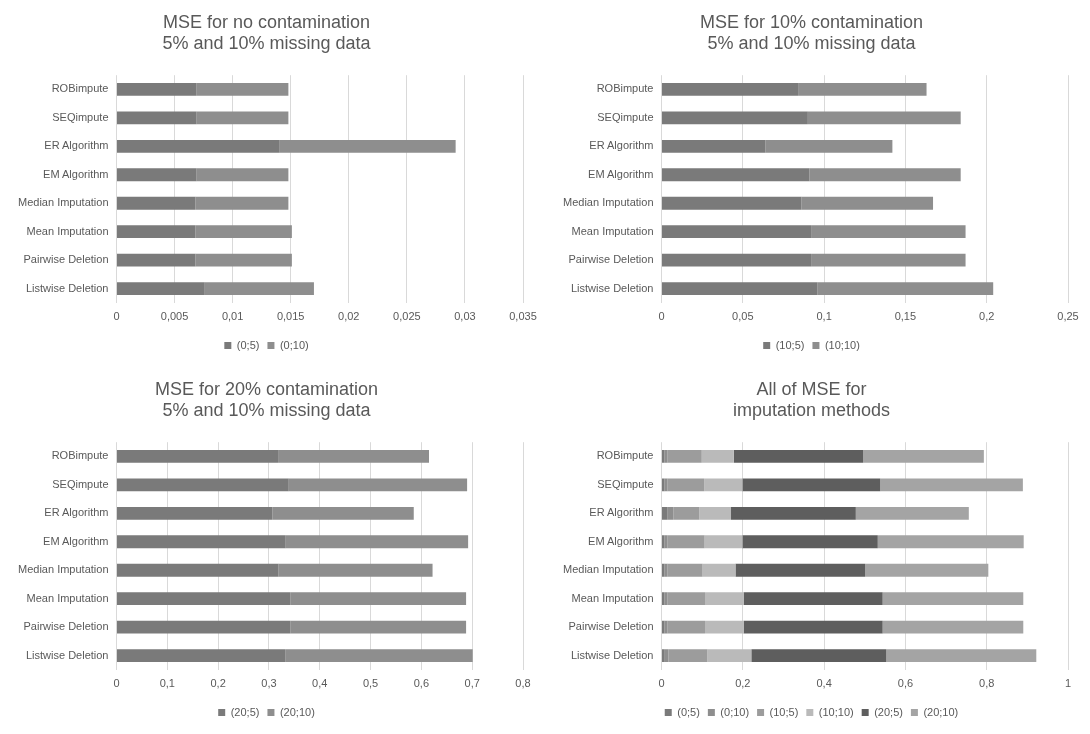  What do you see at coordinates (370, 683) in the screenshot?
I see `x-tick-label: 0,5` at bounding box center [370, 683].